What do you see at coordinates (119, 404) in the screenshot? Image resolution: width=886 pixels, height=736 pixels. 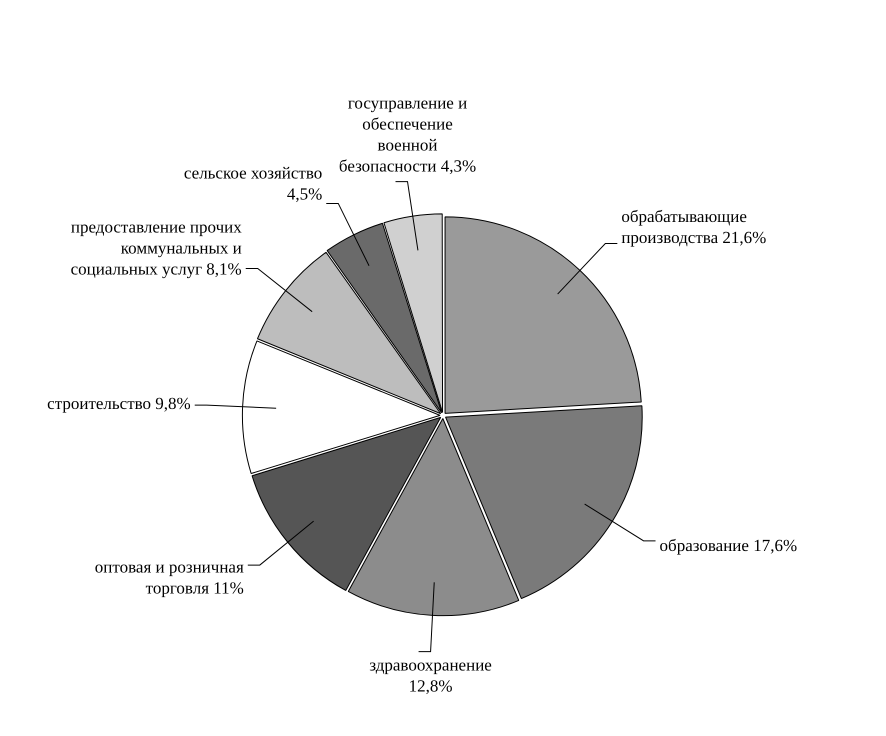 I see `slice-label: строительство 9,8%` at bounding box center [119, 404].